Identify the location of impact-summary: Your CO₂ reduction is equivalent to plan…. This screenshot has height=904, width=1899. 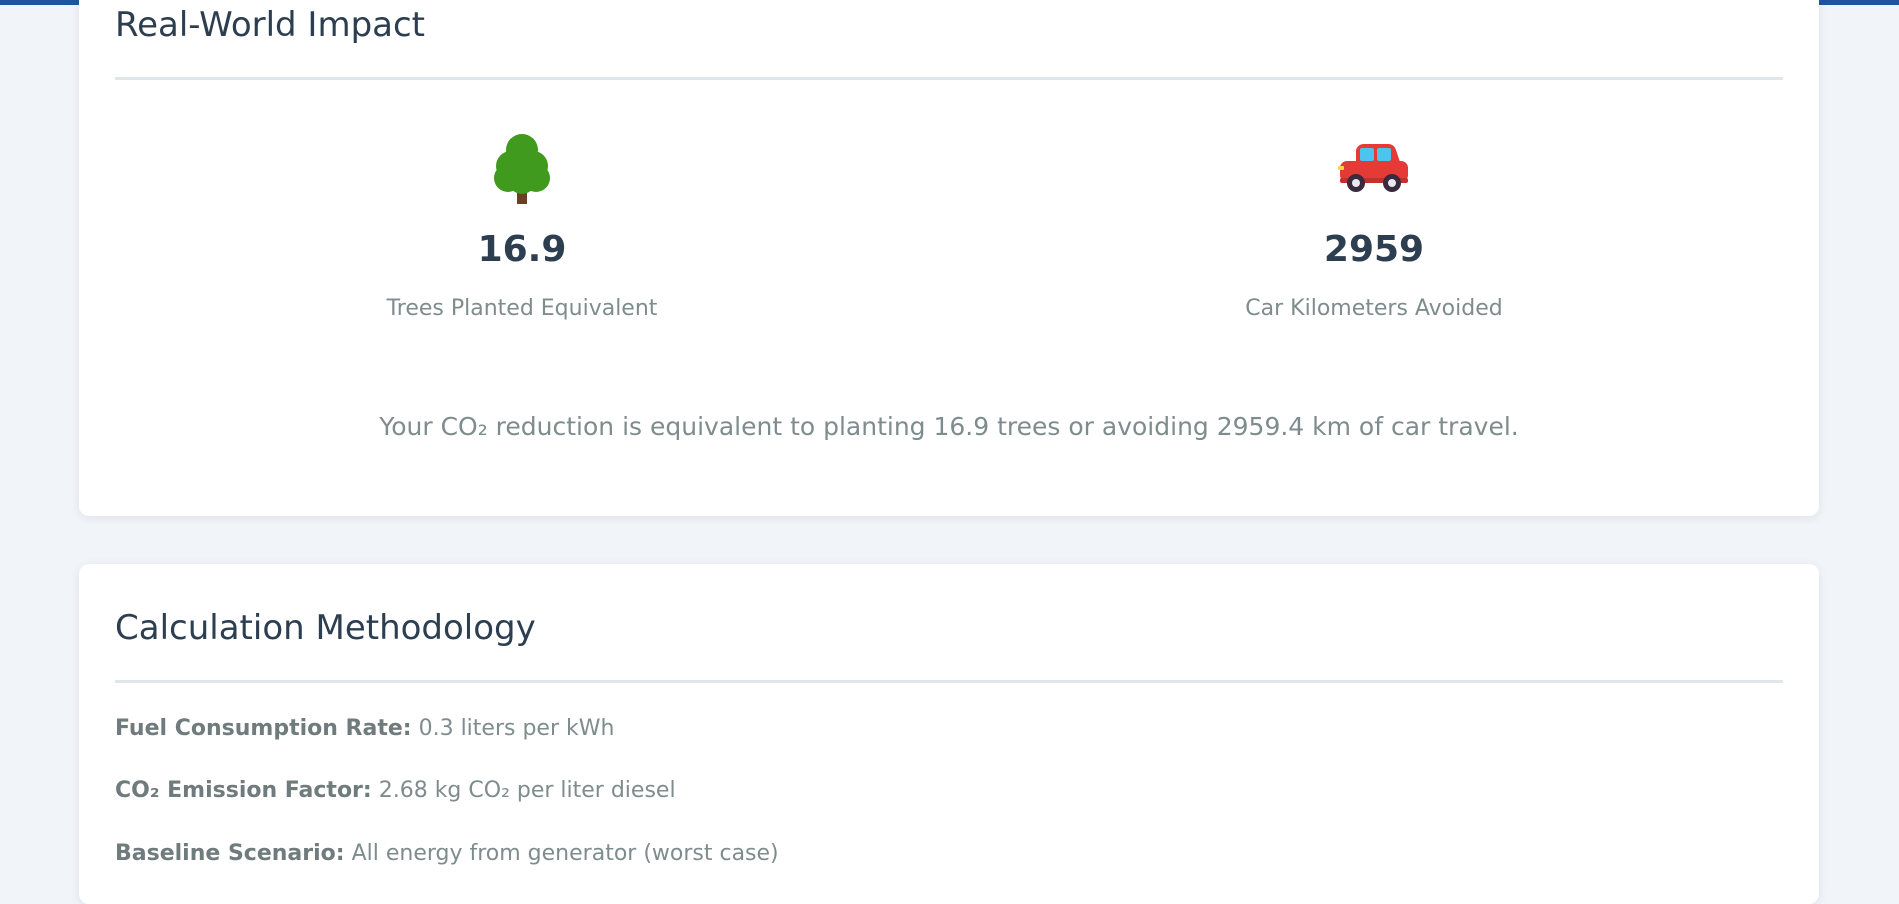
(949, 426).